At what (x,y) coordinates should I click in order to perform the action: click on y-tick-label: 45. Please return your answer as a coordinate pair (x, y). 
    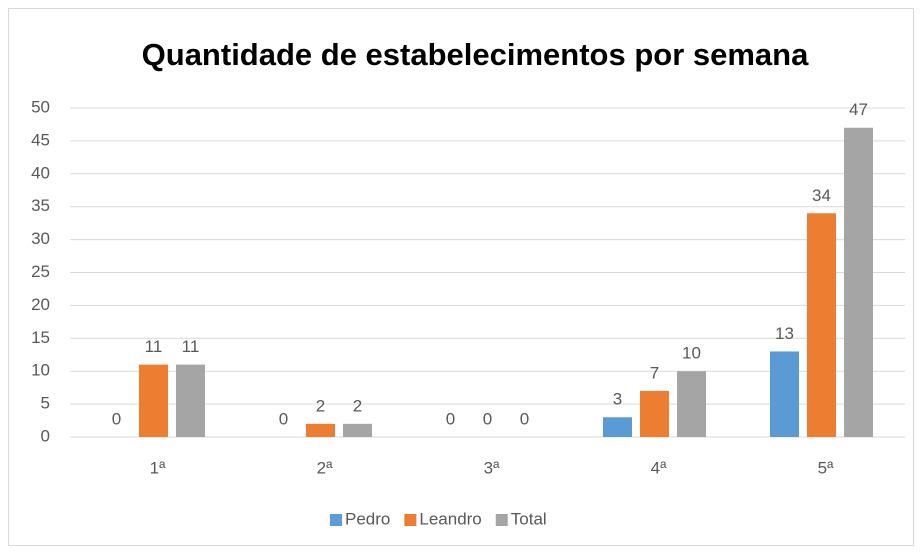
    Looking at the image, I should click on (40, 139).